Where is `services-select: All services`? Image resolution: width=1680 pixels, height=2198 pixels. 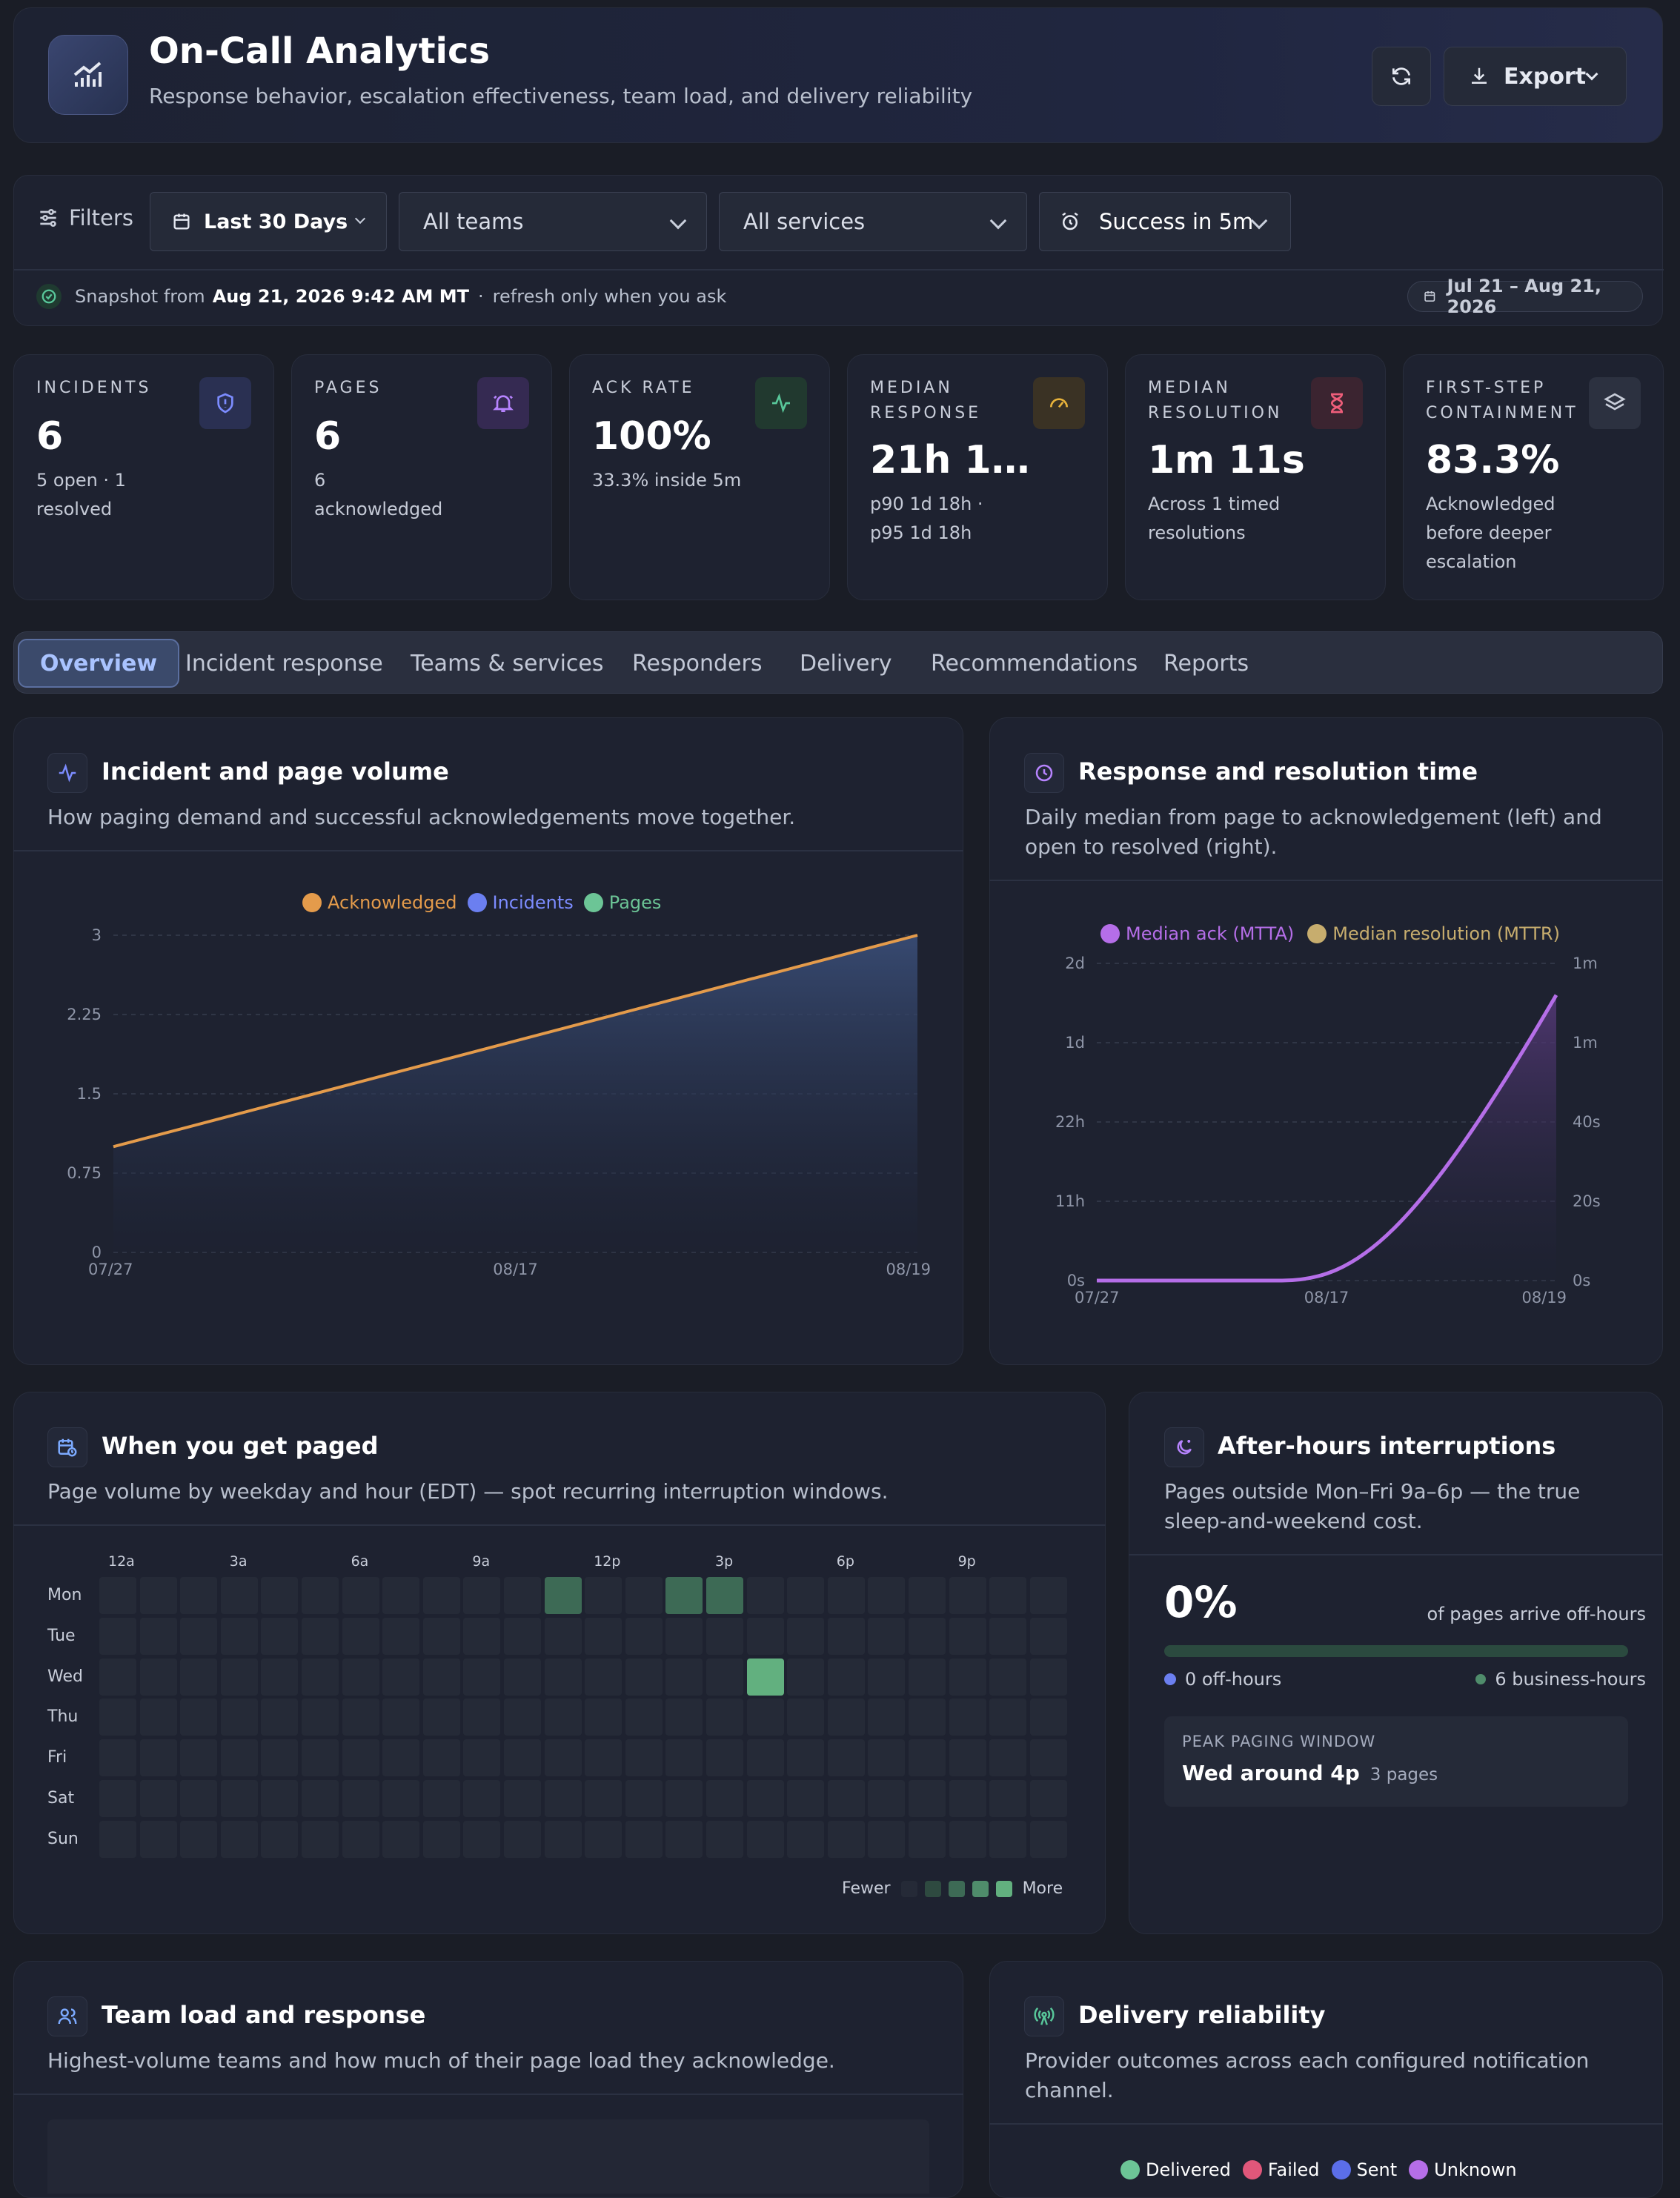 services-select: All services is located at coordinates (873, 221).